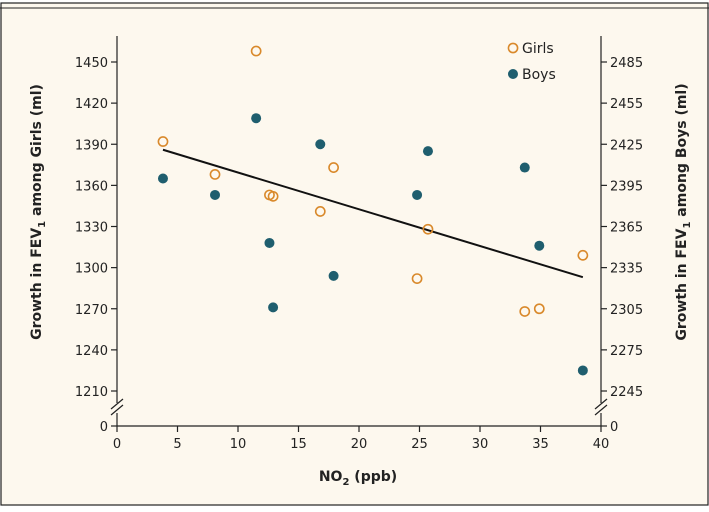 The height and width of the screenshot is (512, 709). What do you see at coordinates (358, 478) in the screenshot?
I see `x-axis-title: NO2 (ppb)` at bounding box center [358, 478].